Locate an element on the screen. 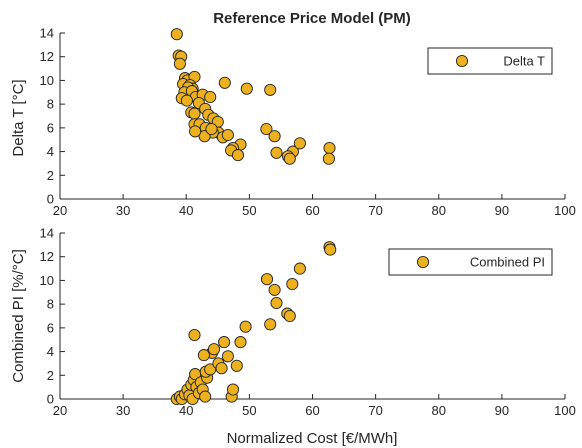  delta-t-legend-label: Delta T is located at coordinates (524, 61).